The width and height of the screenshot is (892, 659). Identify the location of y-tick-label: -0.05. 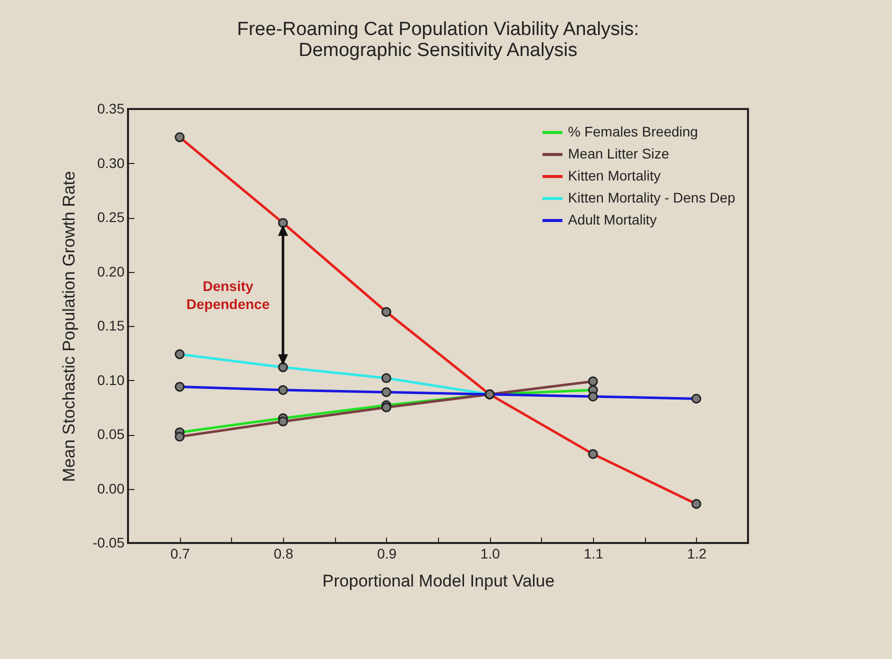
(108, 542).